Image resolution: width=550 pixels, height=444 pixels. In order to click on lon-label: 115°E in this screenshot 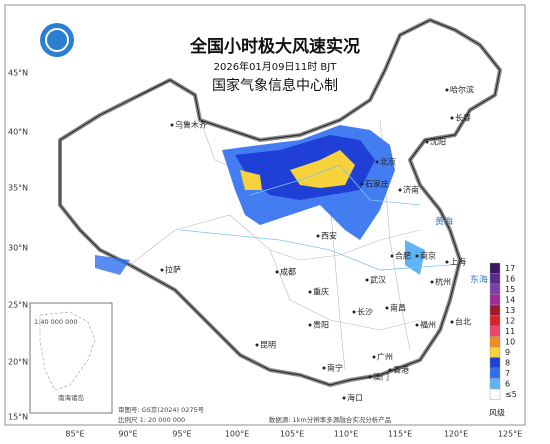, I will do `click(400, 434)`.